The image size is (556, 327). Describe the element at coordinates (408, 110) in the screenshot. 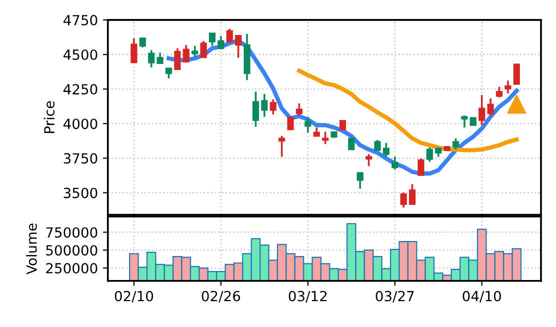

I see `line-series` at that location.